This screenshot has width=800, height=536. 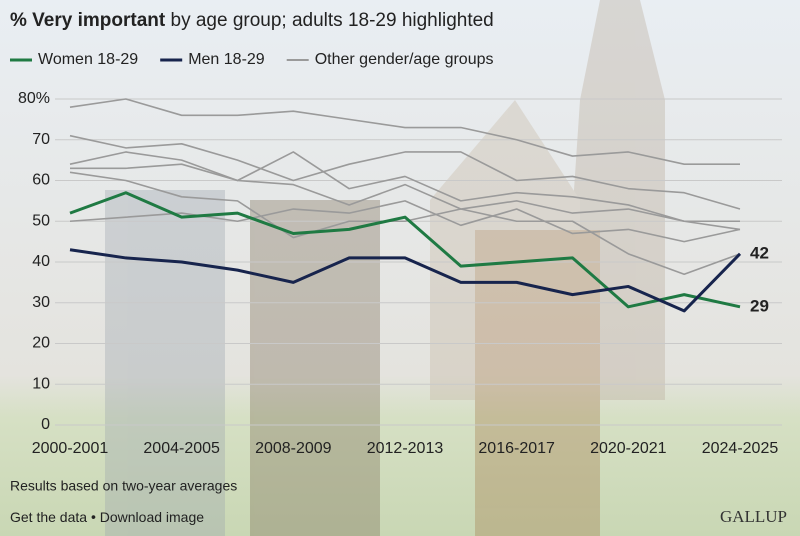 What do you see at coordinates (41, 302) in the screenshot?
I see `y-tick-label: 30` at bounding box center [41, 302].